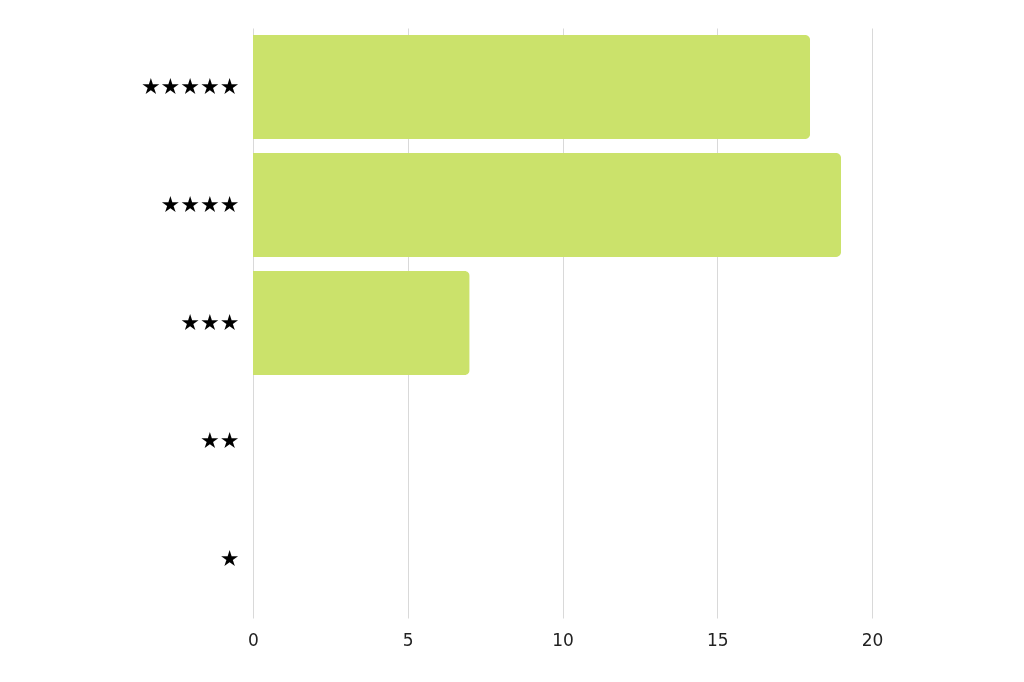 The image size is (1024, 682). What do you see at coordinates (220, 440) in the screenshot?
I see `y-tick-label: ★★` at bounding box center [220, 440].